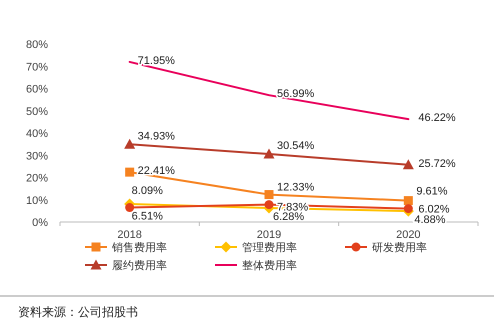 This screenshot has width=494, height=327. Describe the element at coordinates (157, 60) in the screenshot. I see `data-label: 71.95%` at that location.